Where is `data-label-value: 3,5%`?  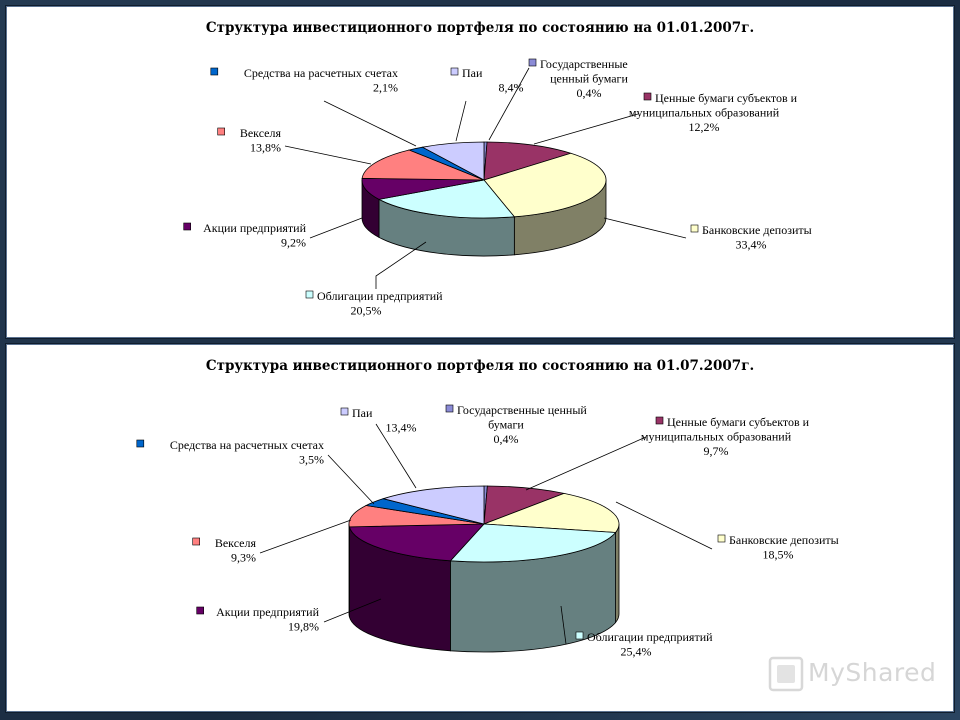
data-label-value: 3,5% is located at coordinates (311, 460).